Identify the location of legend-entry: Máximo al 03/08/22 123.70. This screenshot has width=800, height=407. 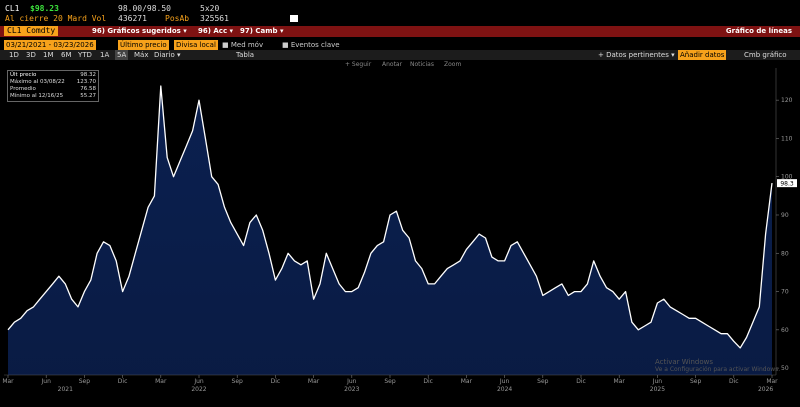
(53, 82).